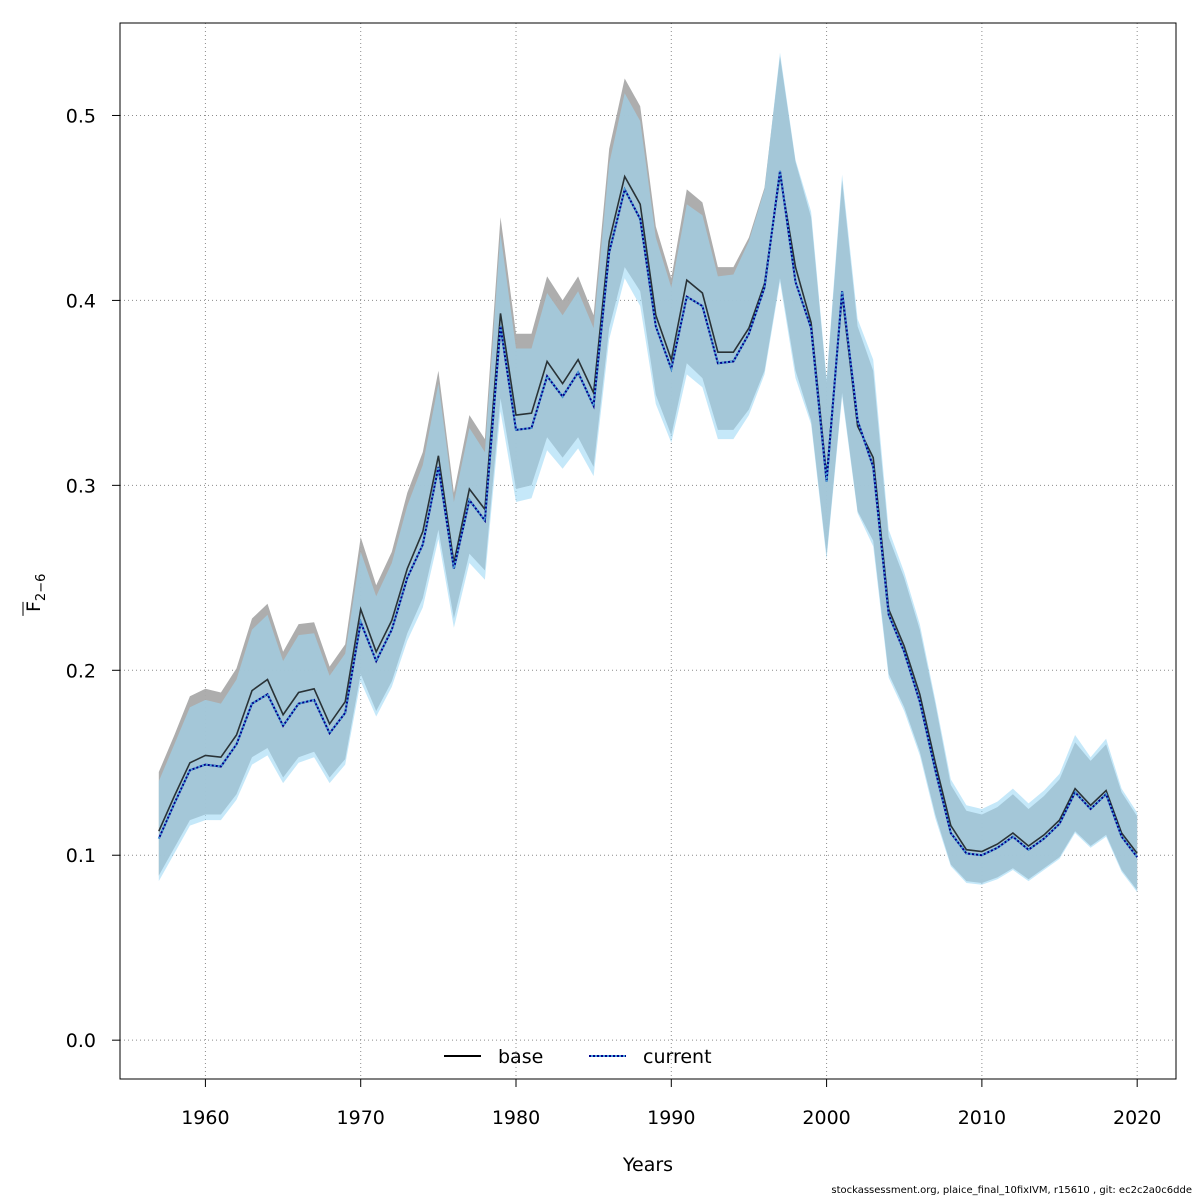 The image size is (1200, 1200). I want to click on y-tick-label-3: 0.3, so click(81, 486).